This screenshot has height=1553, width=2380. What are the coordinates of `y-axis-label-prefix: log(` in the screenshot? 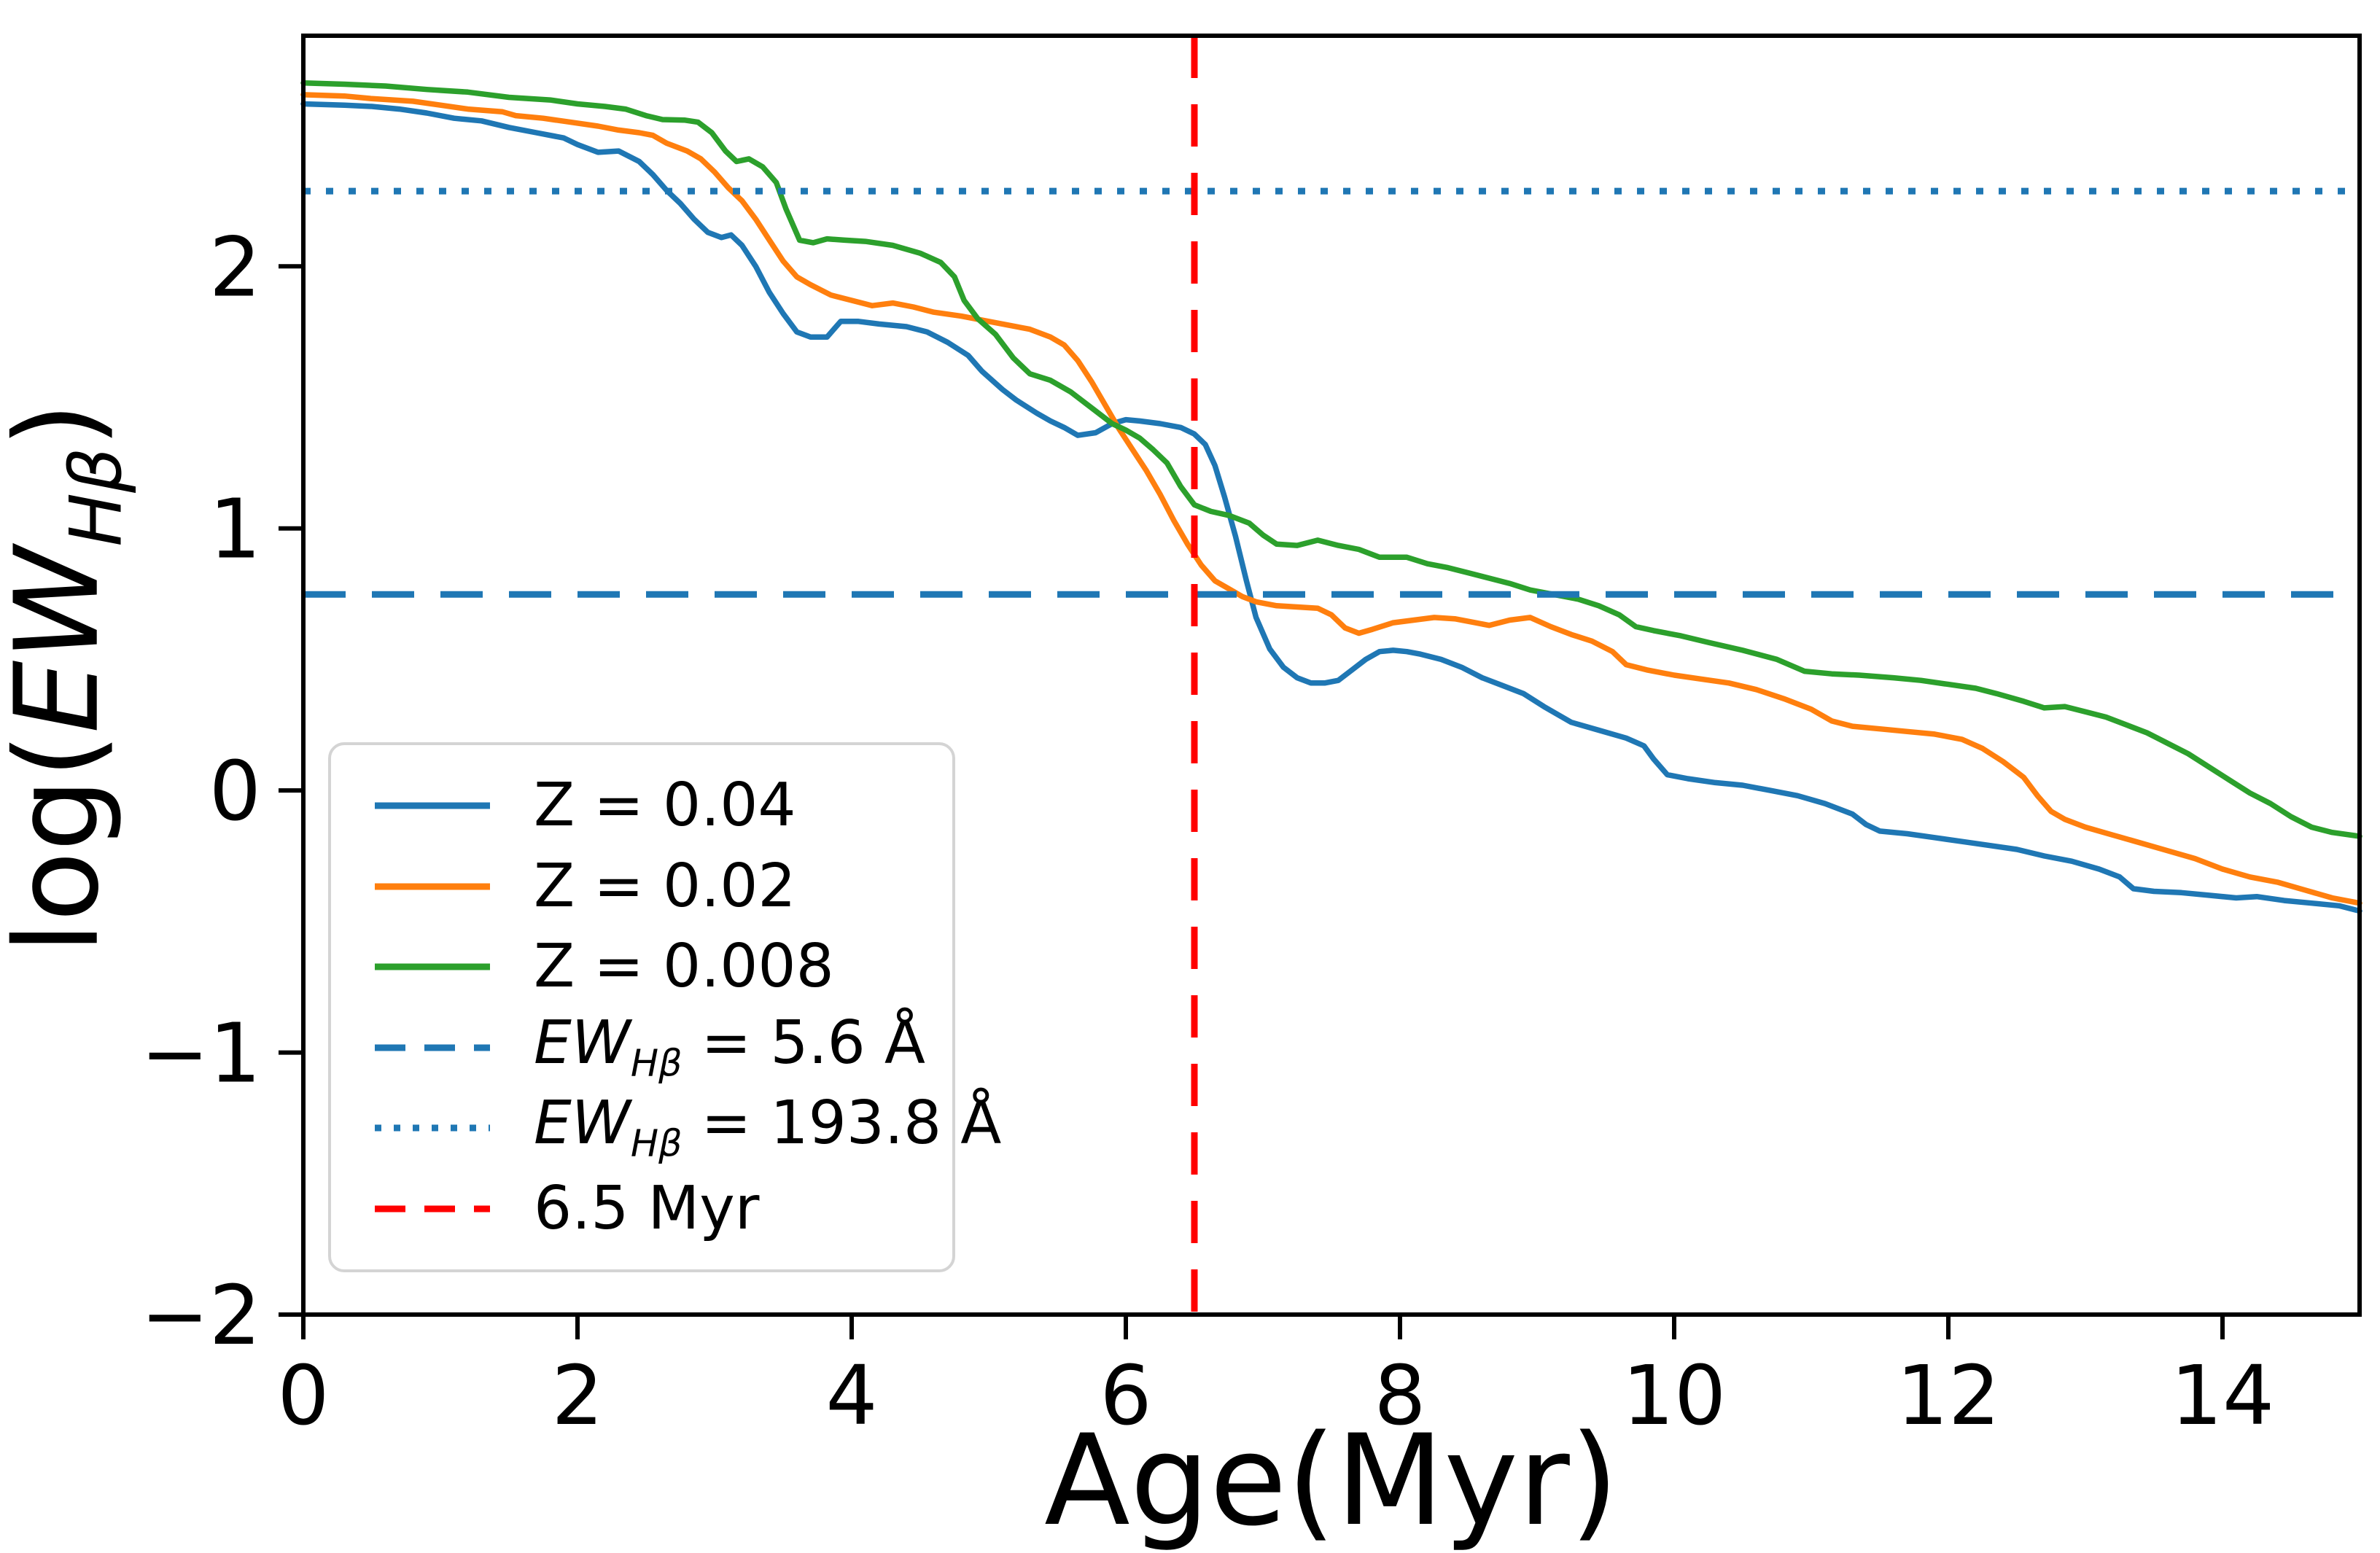 It's located at (62, 843).